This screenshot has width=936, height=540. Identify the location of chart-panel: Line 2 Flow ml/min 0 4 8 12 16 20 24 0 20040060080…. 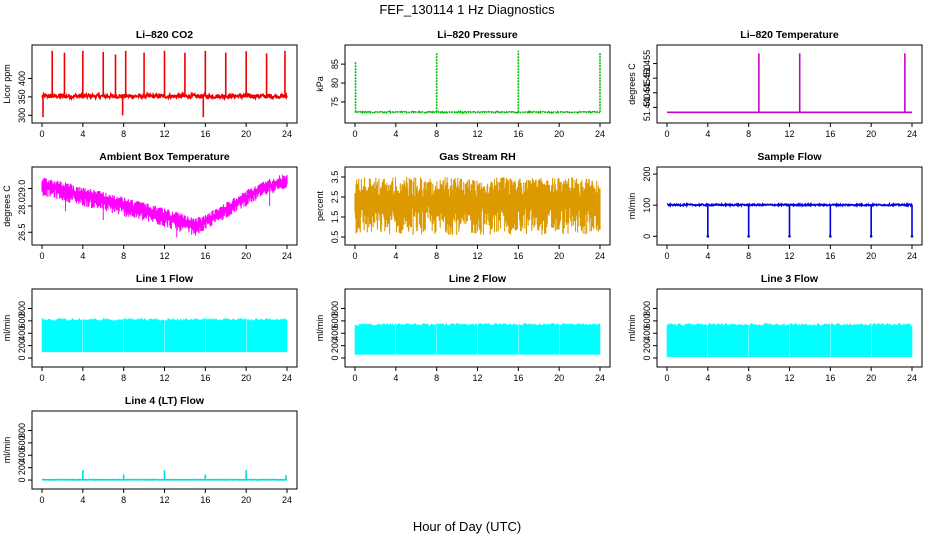
(463, 328).